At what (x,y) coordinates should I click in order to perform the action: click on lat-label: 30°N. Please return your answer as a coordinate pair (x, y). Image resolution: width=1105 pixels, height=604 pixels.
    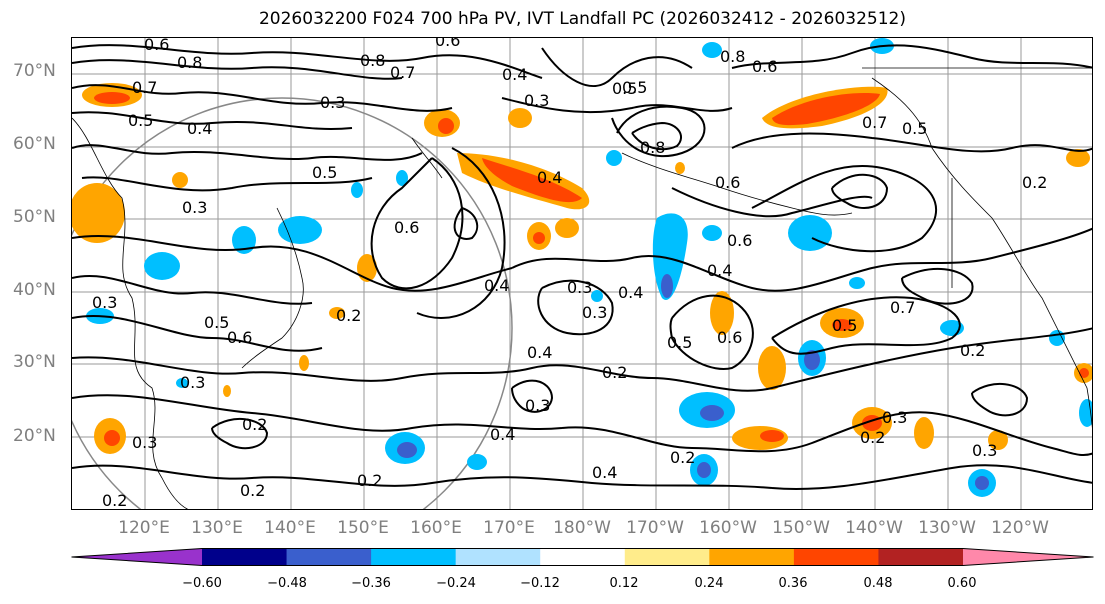
    Looking at the image, I should click on (34, 362).